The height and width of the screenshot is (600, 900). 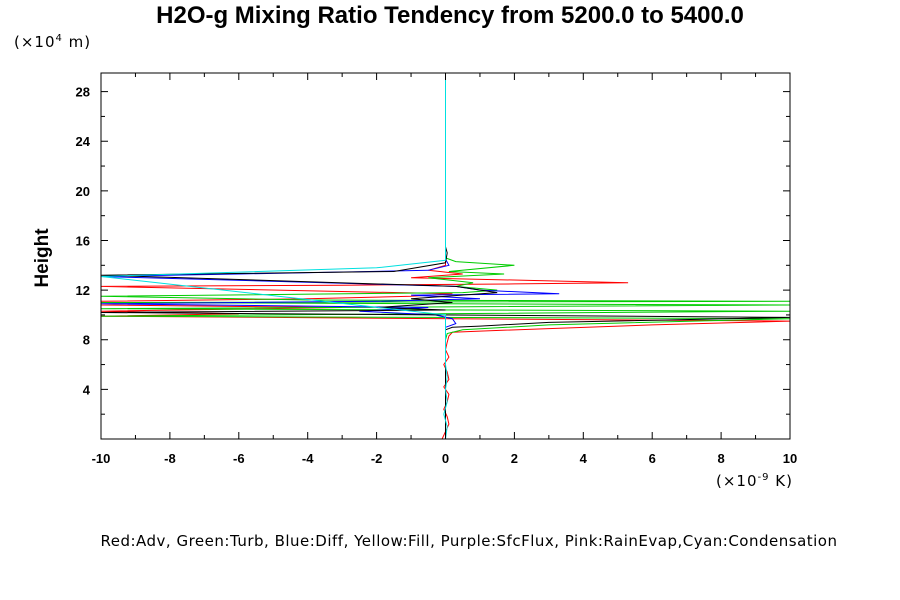 What do you see at coordinates (239, 458) in the screenshot?
I see `x-tick-label: -6` at bounding box center [239, 458].